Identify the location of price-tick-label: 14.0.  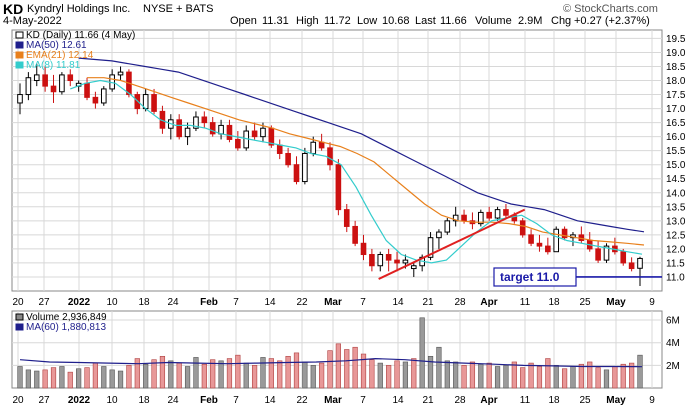
(676, 193).